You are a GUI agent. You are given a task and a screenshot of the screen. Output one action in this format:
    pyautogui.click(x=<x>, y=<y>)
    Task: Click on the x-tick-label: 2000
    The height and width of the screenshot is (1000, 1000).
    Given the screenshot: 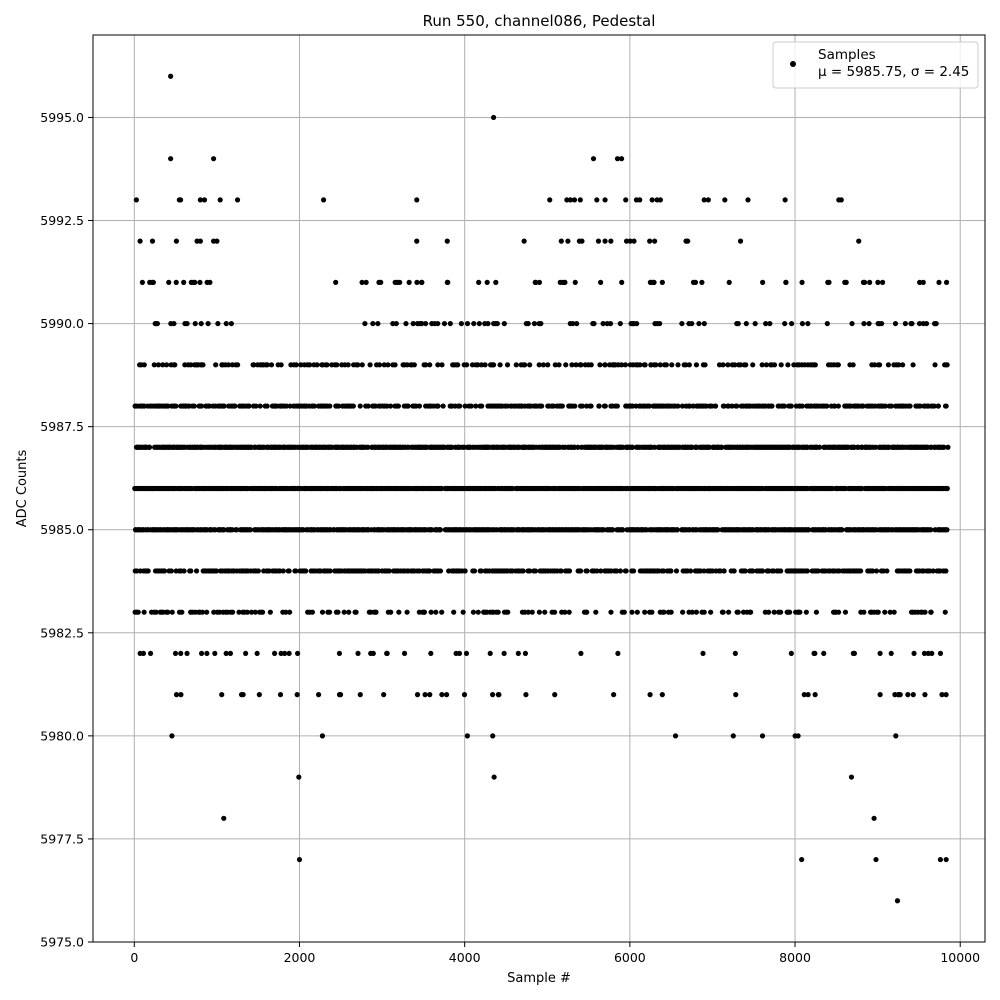 What is the action you would take?
    pyautogui.click(x=300, y=957)
    